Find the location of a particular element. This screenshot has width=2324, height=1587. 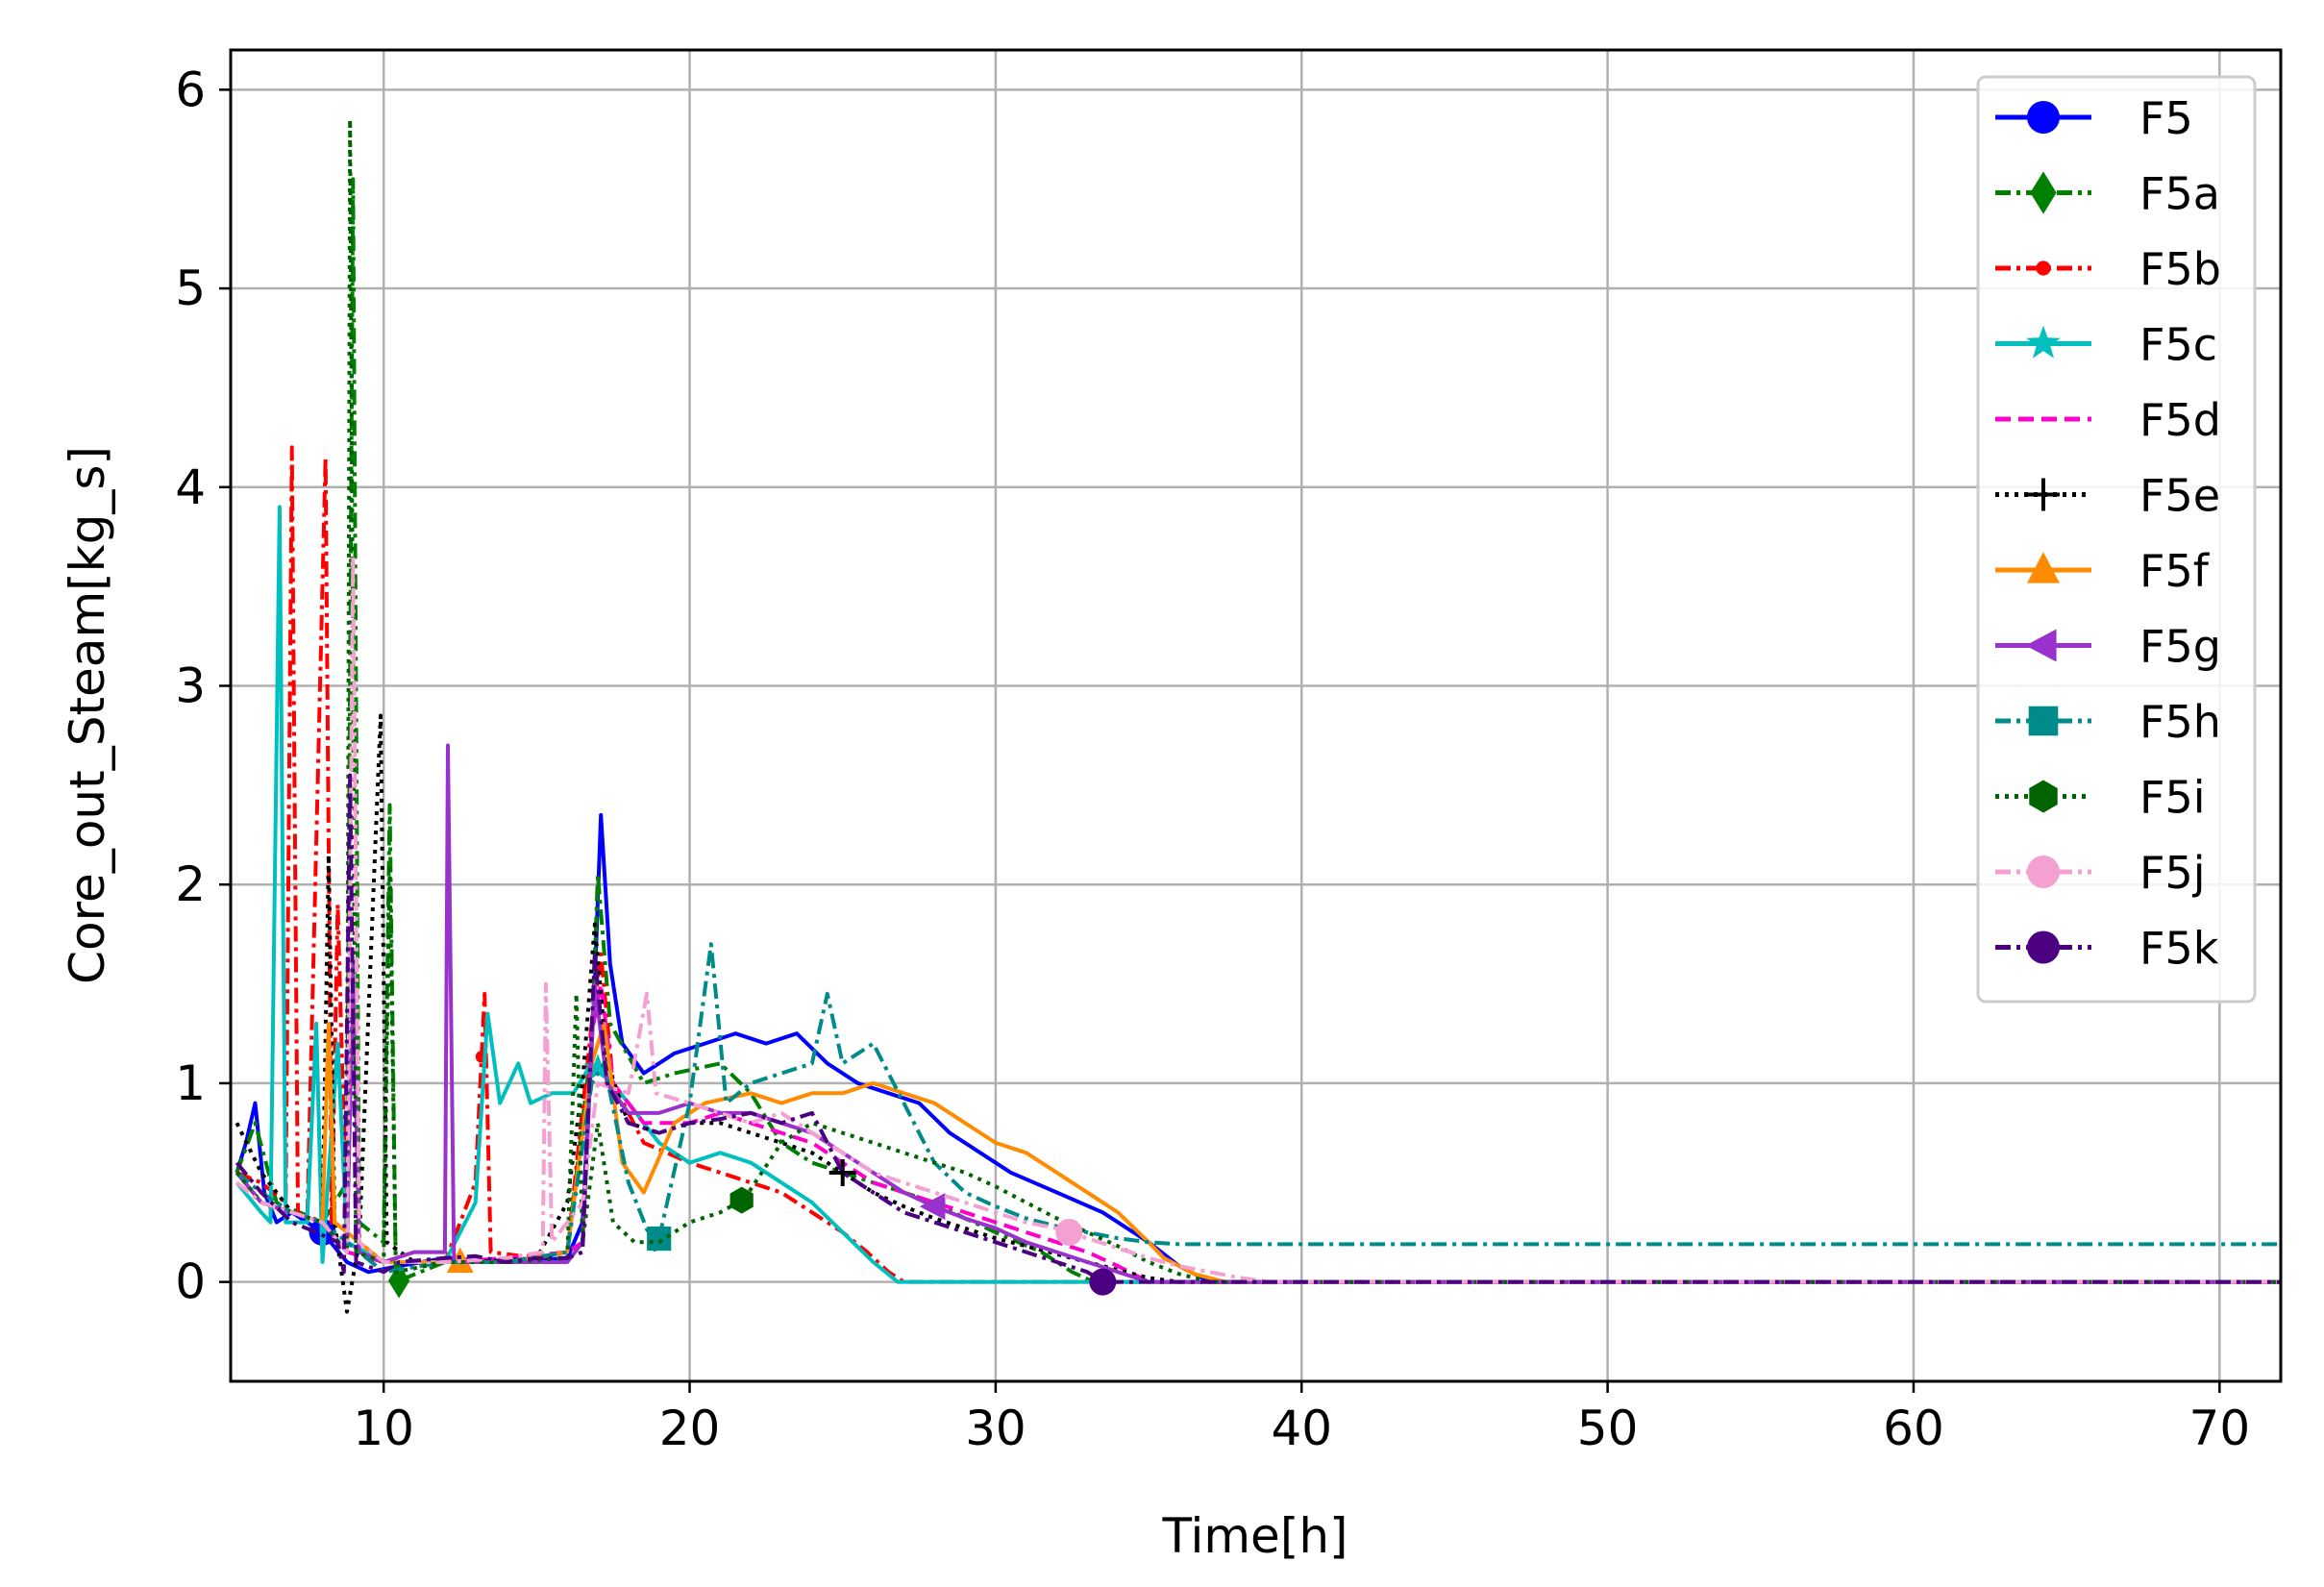

legend-item: F5d is located at coordinates (2108, 420).